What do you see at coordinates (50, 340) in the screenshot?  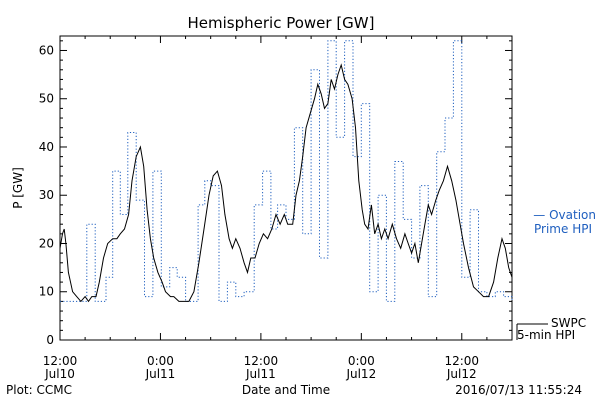 I see `y-tick-label: 0` at bounding box center [50, 340].